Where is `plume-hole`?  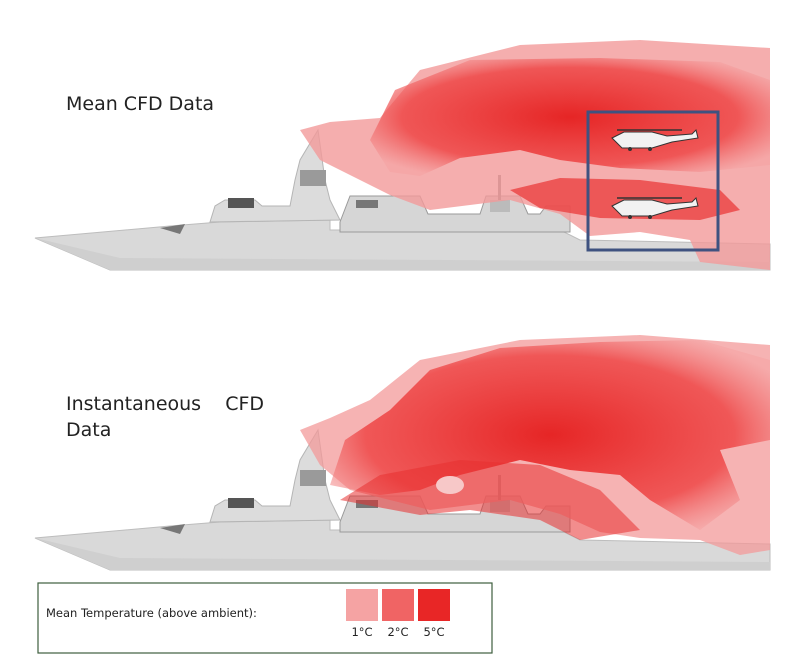
plume-hole is located at coordinates (450, 485).